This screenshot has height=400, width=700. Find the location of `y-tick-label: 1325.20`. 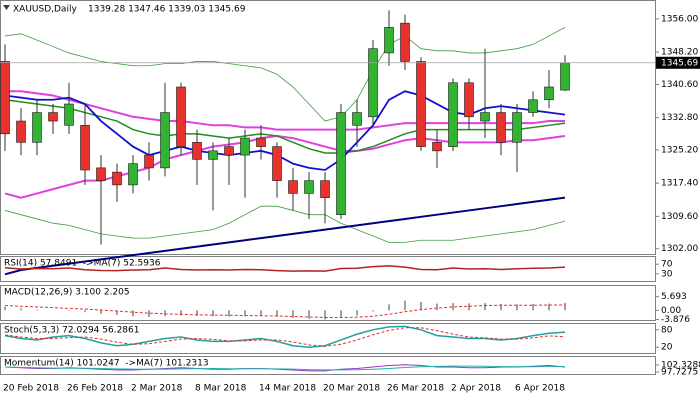

y-tick-label: 1325.20 is located at coordinates (679, 150).